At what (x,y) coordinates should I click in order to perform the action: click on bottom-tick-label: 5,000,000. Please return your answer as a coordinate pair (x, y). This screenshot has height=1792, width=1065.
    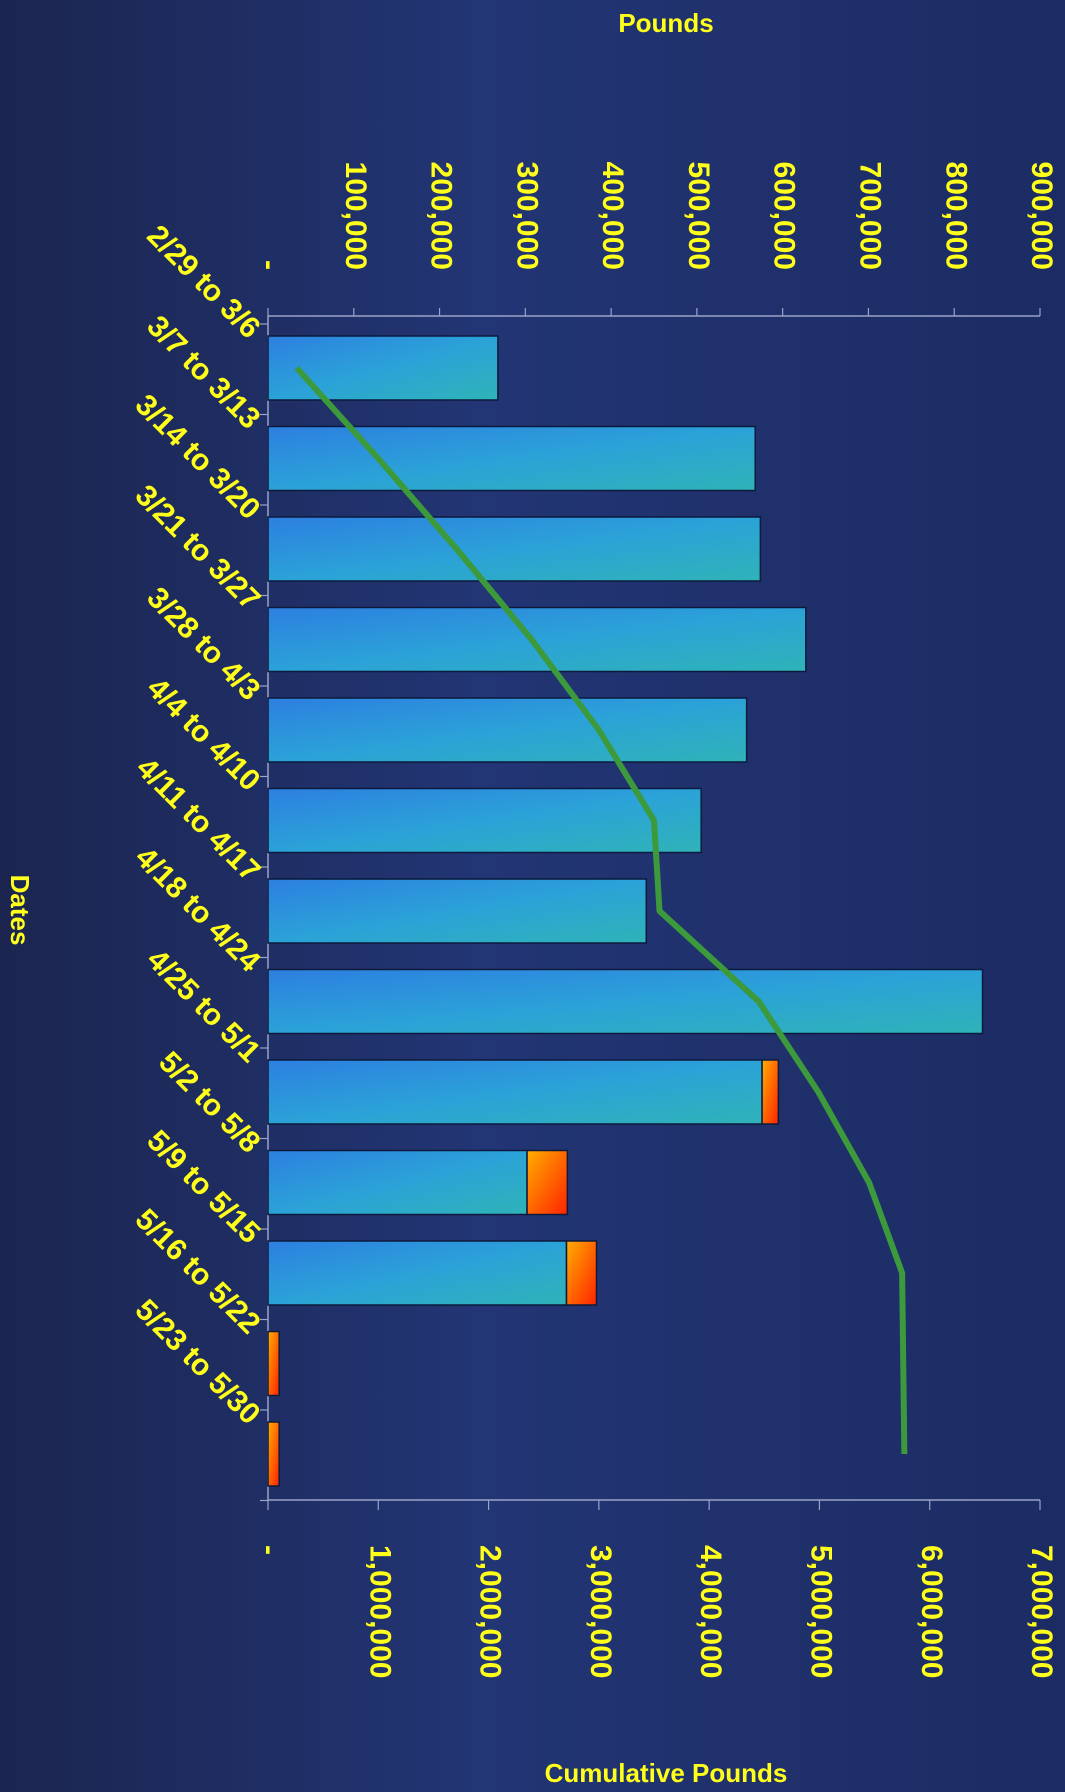
    Looking at the image, I should click on (821, 1611).